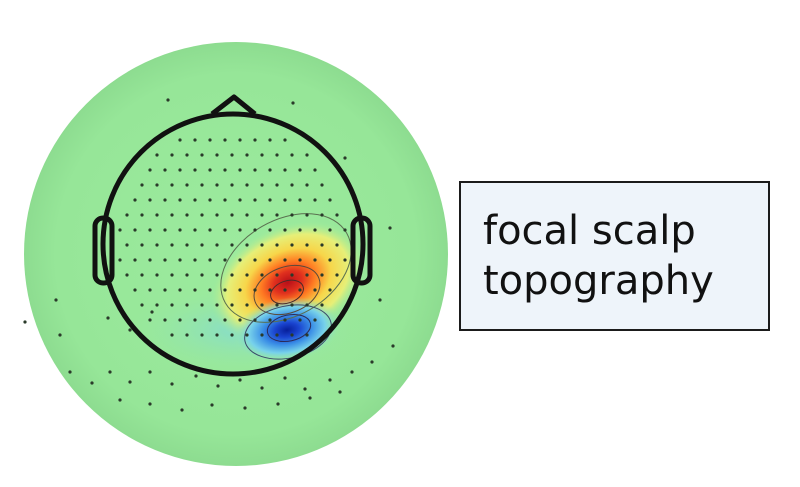 The image size is (800, 487). What do you see at coordinates (589, 231) in the screenshot?
I see `label-line-1: focal scalp` at bounding box center [589, 231].